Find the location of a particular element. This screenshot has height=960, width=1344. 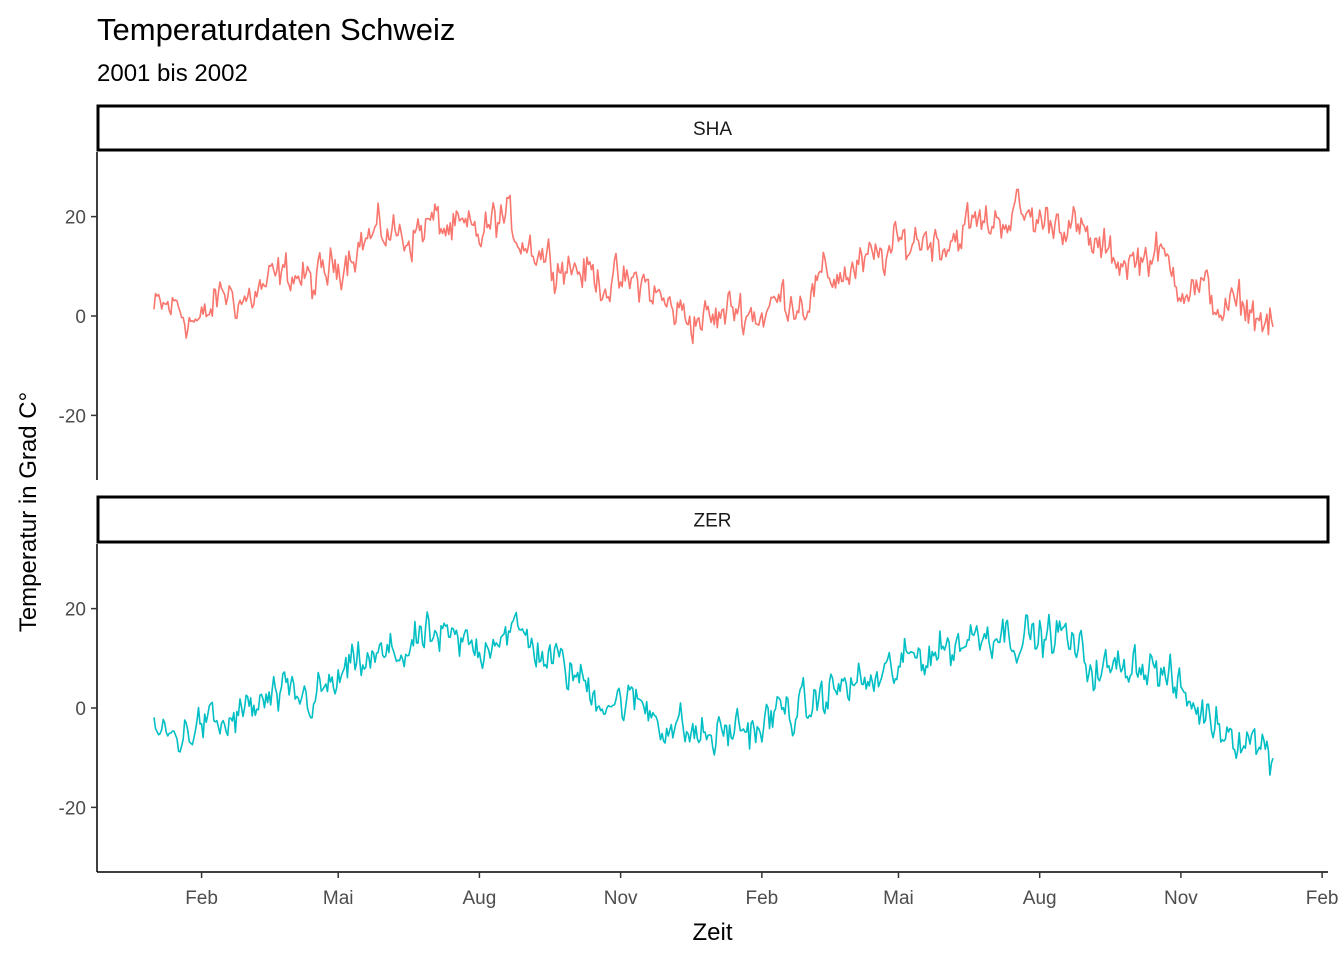

facet-strip-label: SHA is located at coordinates (712, 129).